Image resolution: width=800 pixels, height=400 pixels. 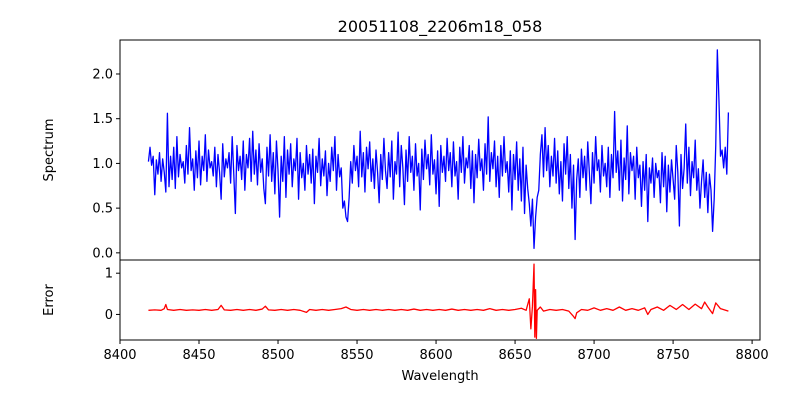 I want to click on x-ticks: 8400 8450 8500 8550 8600 8650 8700 8750 8800, so click(x=436, y=351).